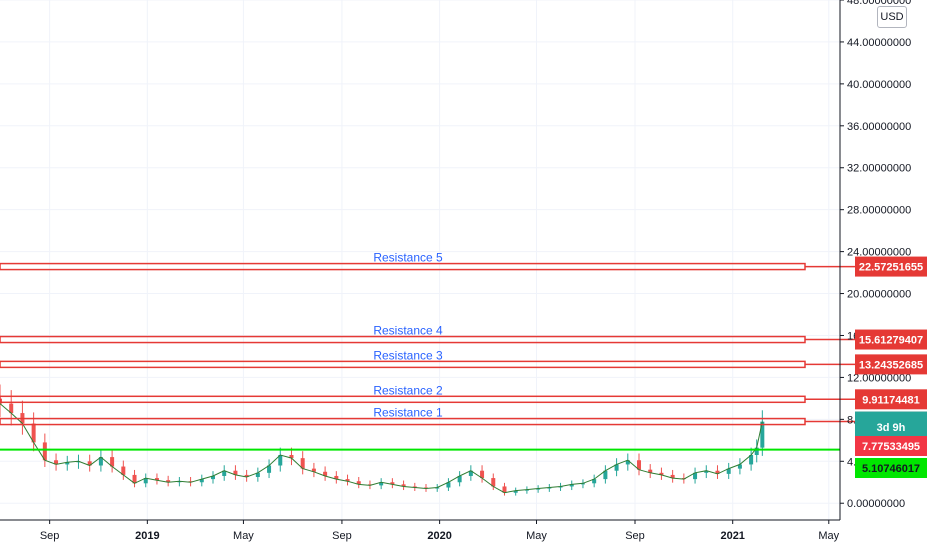  What do you see at coordinates (439, 536) in the screenshot?
I see `x-tick-label: 2020` at bounding box center [439, 536].